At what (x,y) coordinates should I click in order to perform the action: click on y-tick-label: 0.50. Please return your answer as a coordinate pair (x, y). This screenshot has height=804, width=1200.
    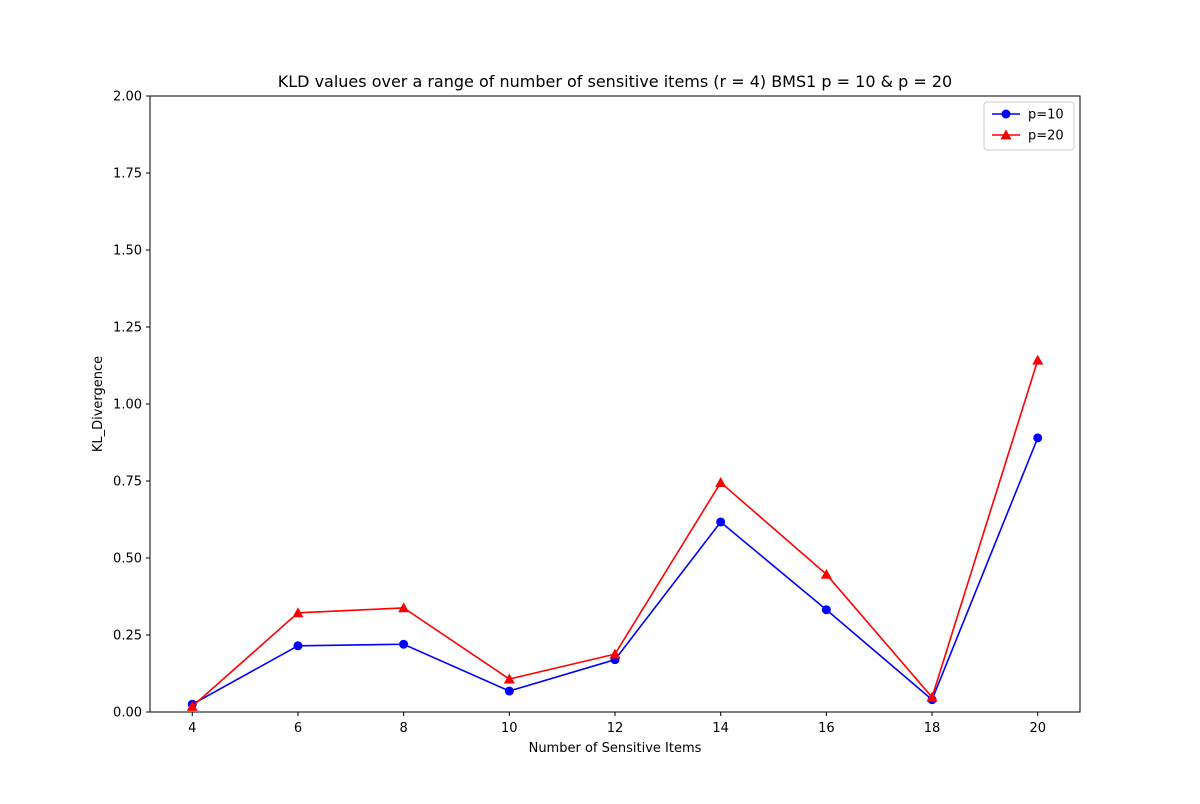
    Looking at the image, I should click on (127, 559).